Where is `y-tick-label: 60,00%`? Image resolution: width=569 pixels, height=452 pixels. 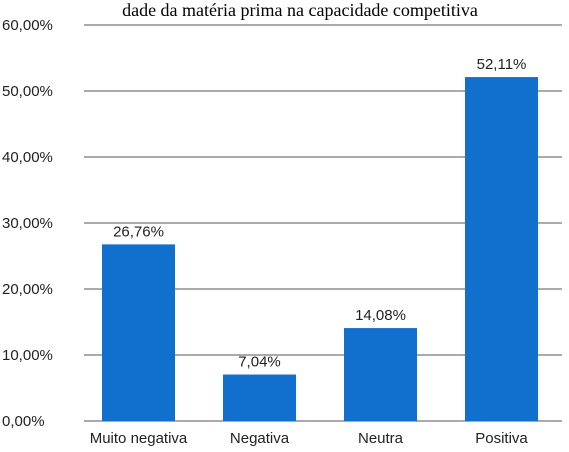
y-tick-label: 60,00% is located at coordinates (27, 25).